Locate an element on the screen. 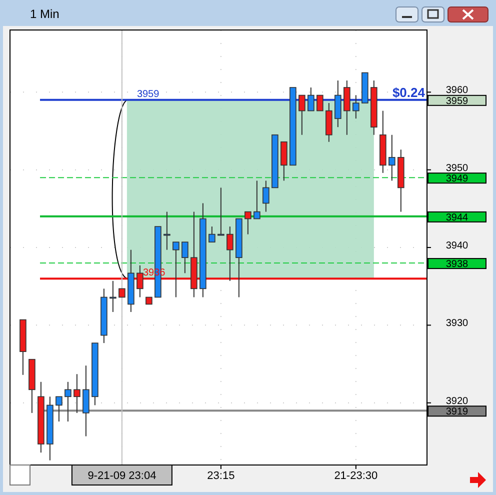 This screenshot has width=496, height=495. y-tick-label: 3930 is located at coordinates (457, 324).